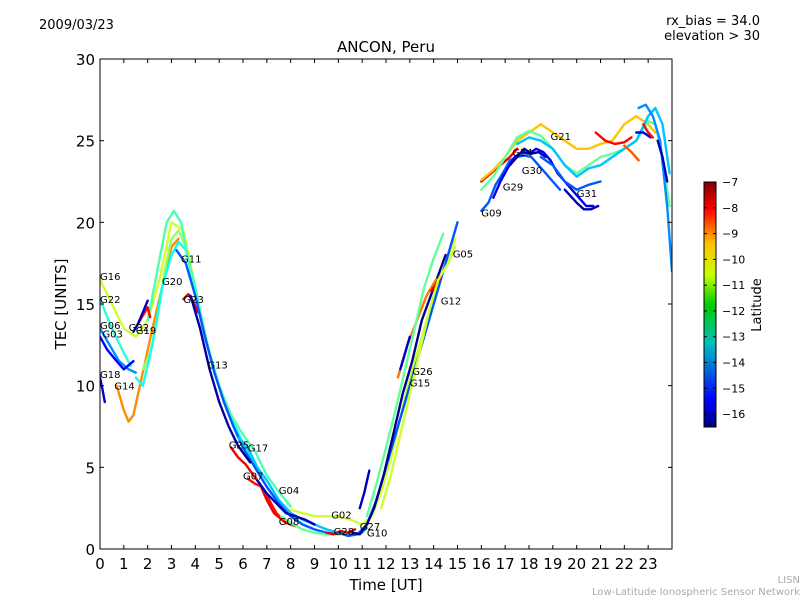  I want to click on satellite-label: G26, so click(422, 372).